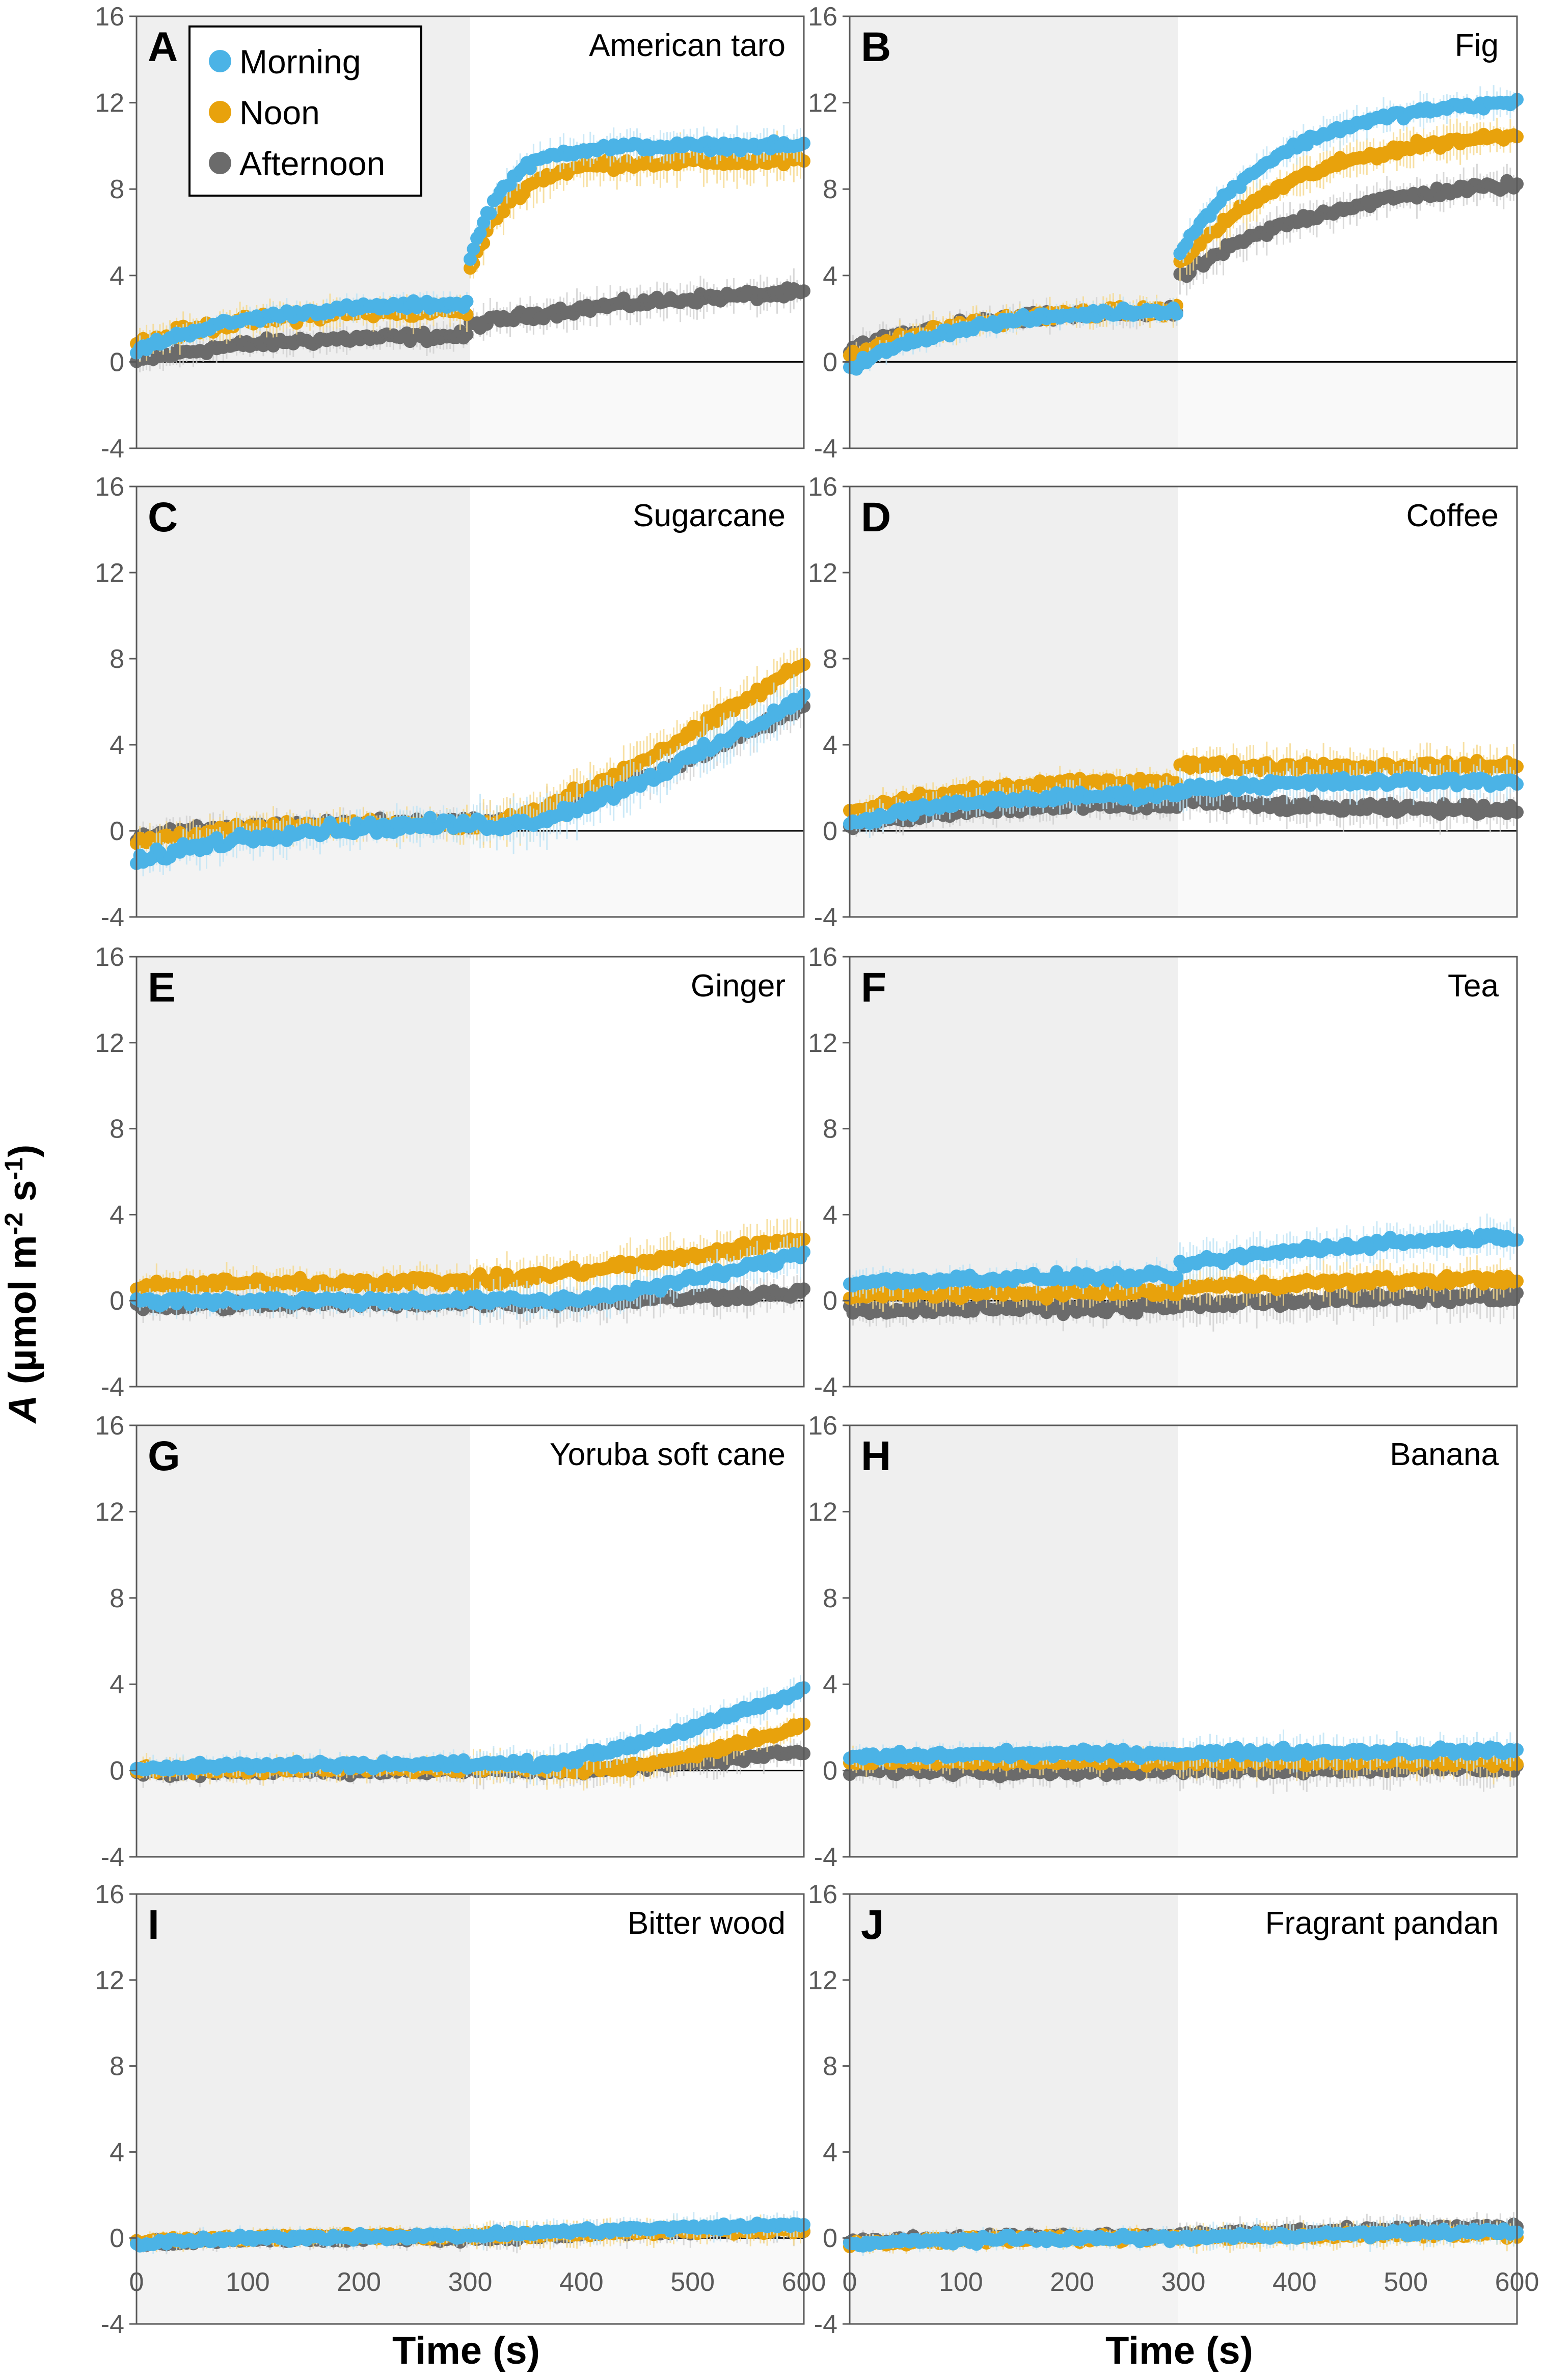 This screenshot has height=2380, width=1544. What do you see at coordinates (876, 517) in the screenshot?
I see `panel-letter: D` at bounding box center [876, 517].